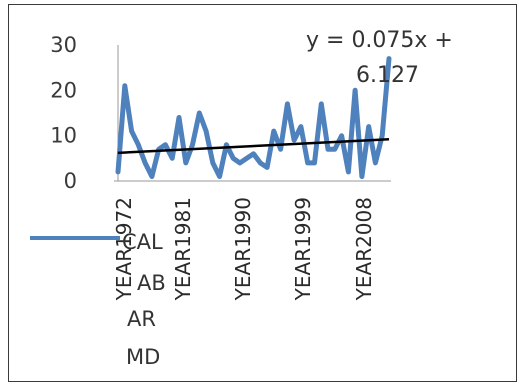 The image size is (526, 387). Describe the element at coordinates (183, 249) in the screenshot. I see `x-tick-label: YEAR1981` at that location.